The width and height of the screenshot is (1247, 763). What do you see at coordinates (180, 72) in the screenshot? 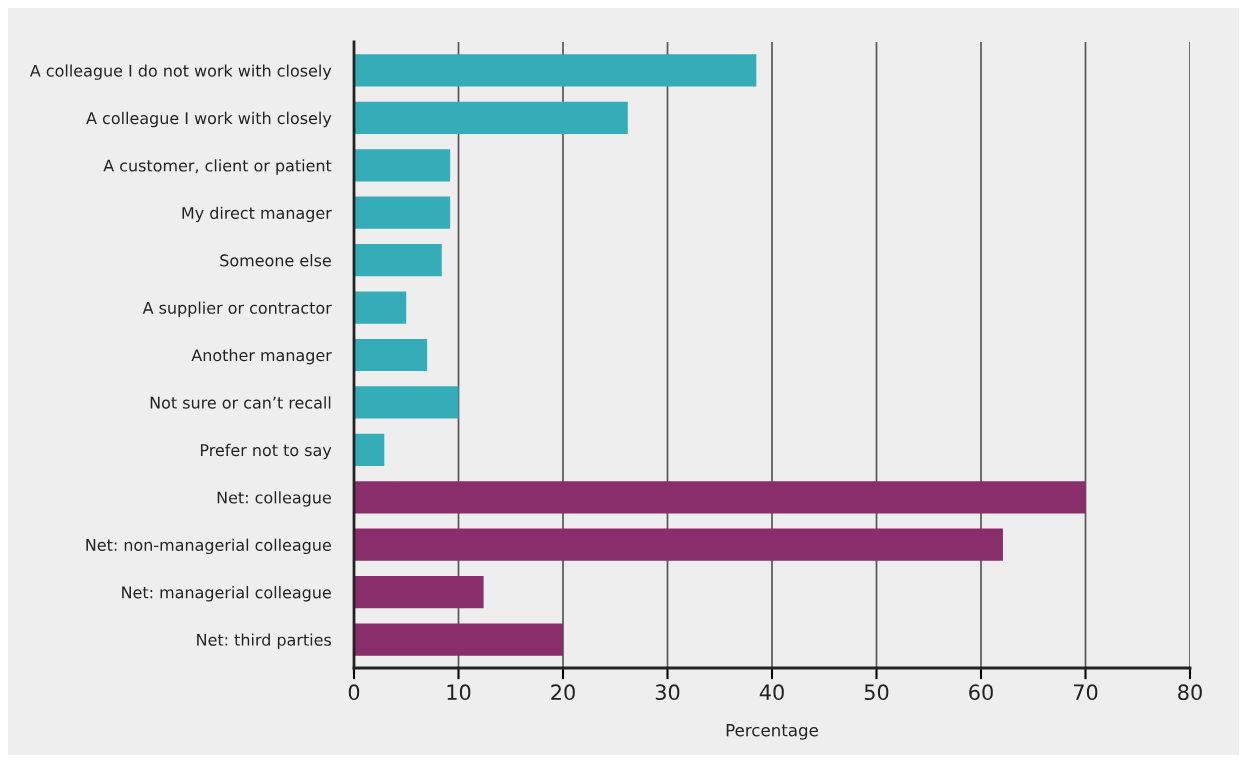
I see `y-tick-label: A colleague I do not work with closely` at bounding box center [180, 72].